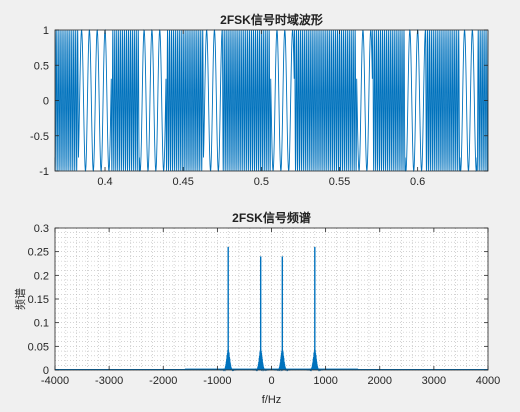 The height and width of the screenshot is (412, 520). What do you see at coordinates (104, 182) in the screenshot?
I see `x-tick-label: 0.4` at bounding box center [104, 182].